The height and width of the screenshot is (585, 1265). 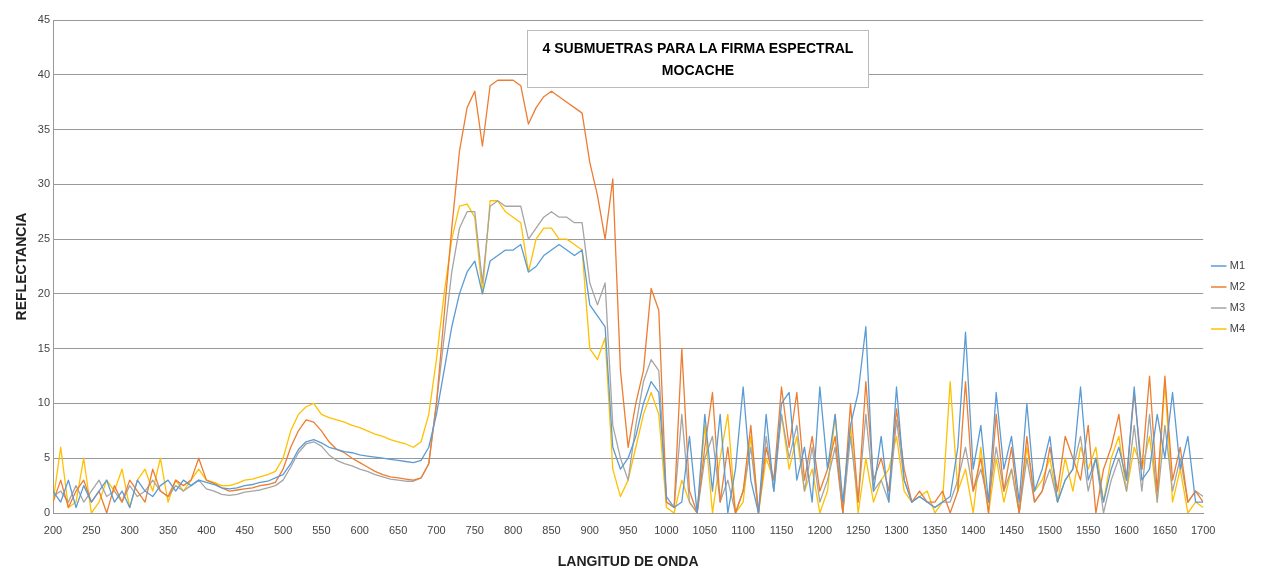 What do you see at coordinates (129, 529) in the screenshot?
I see `x-tick-label: 300` at bounding box center [129, 529].